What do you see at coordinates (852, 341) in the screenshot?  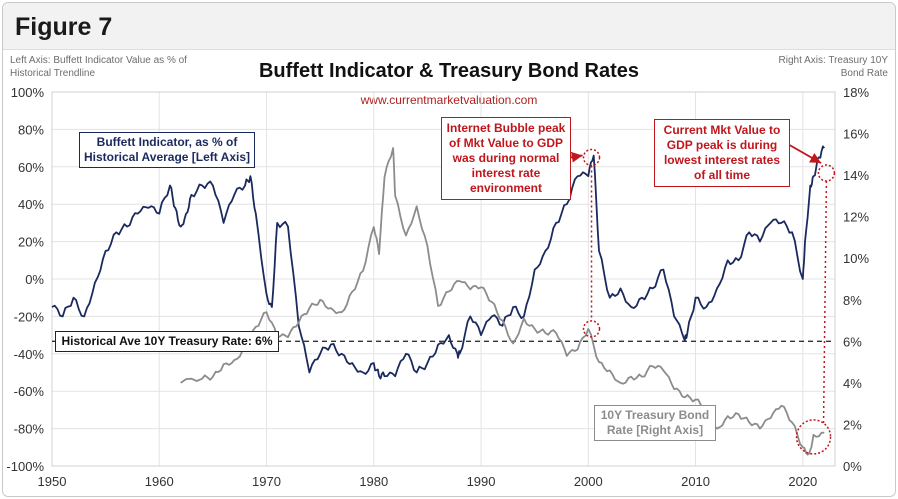 I see `right-tick-label: 6%` at bounding box center [852, 341].